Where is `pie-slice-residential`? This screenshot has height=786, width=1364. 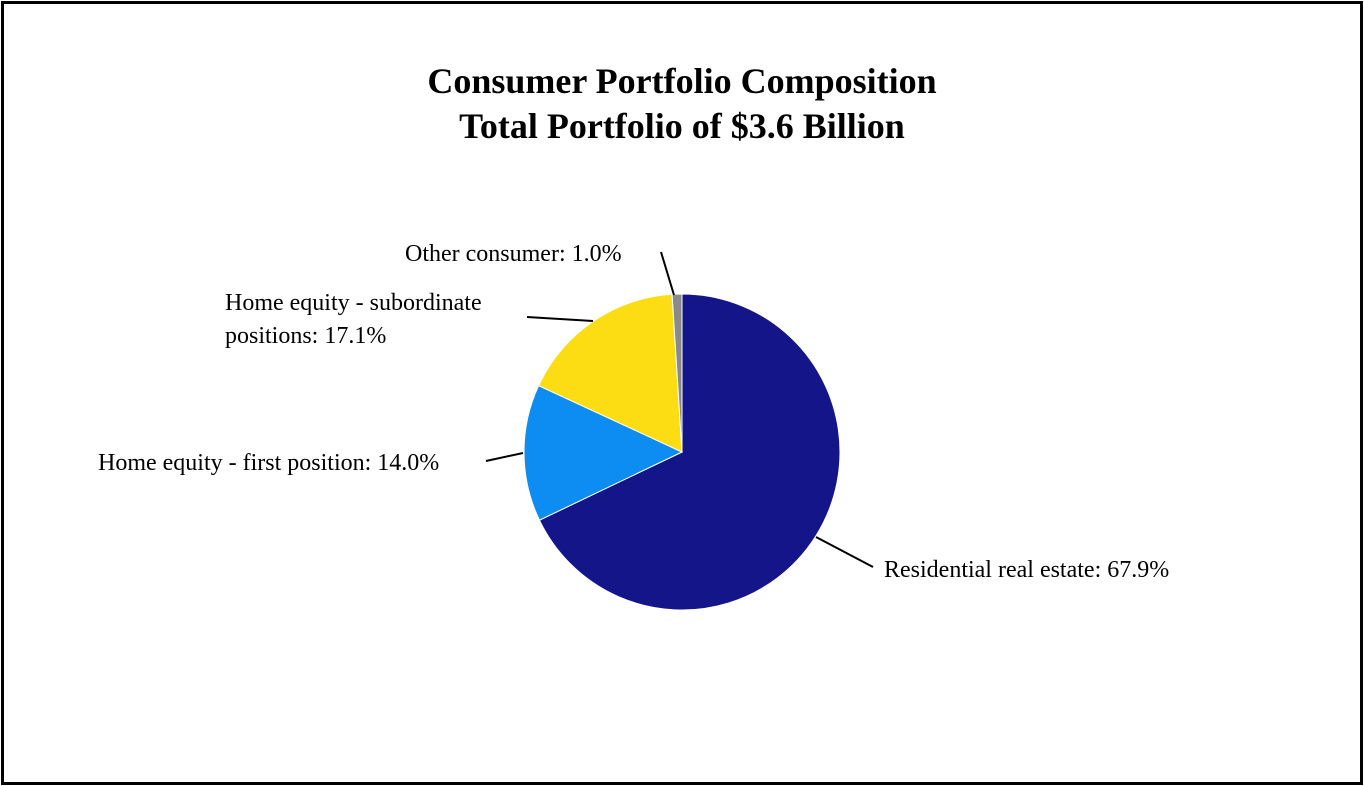 pie-slice-residential is located at coordinates (689, 452).